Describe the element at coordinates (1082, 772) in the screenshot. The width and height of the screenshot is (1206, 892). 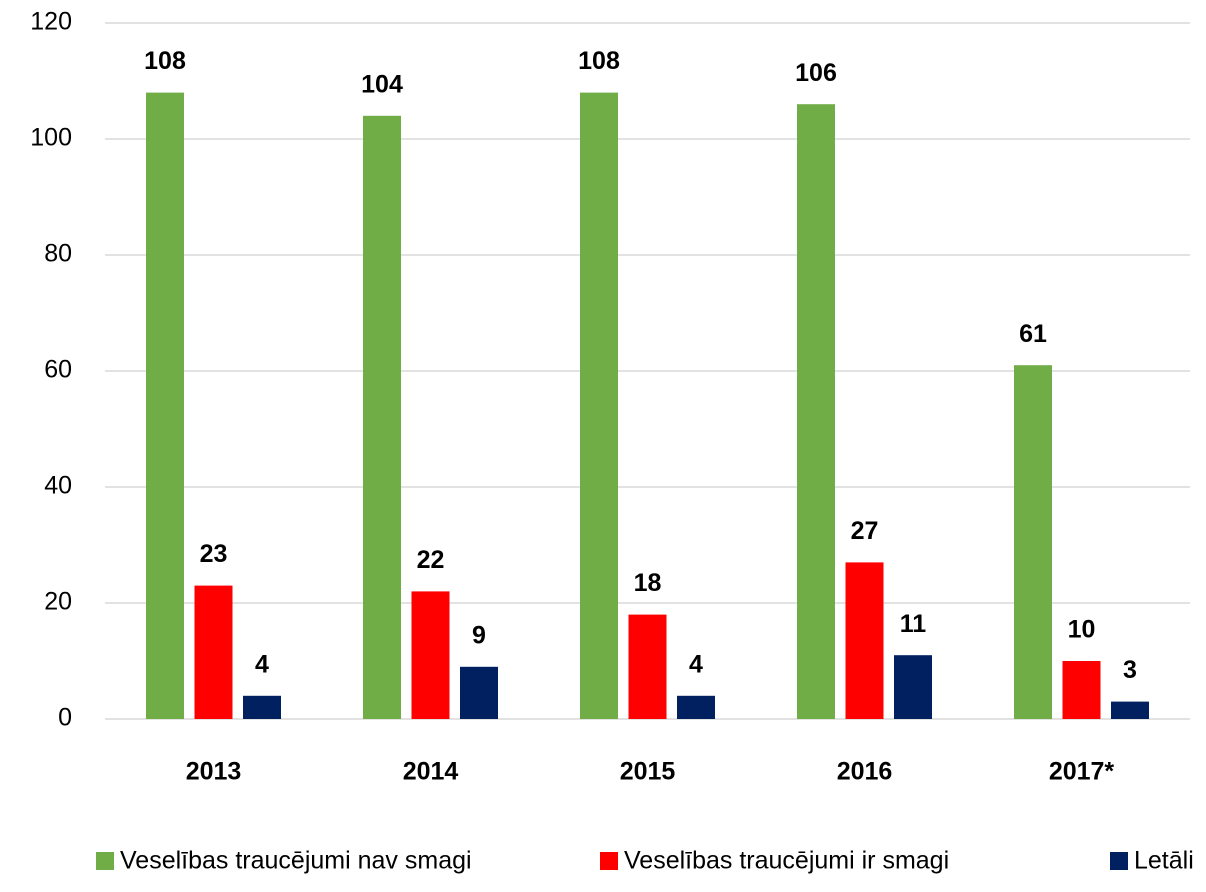
I see `x-tick-label: 2017*` at that location.